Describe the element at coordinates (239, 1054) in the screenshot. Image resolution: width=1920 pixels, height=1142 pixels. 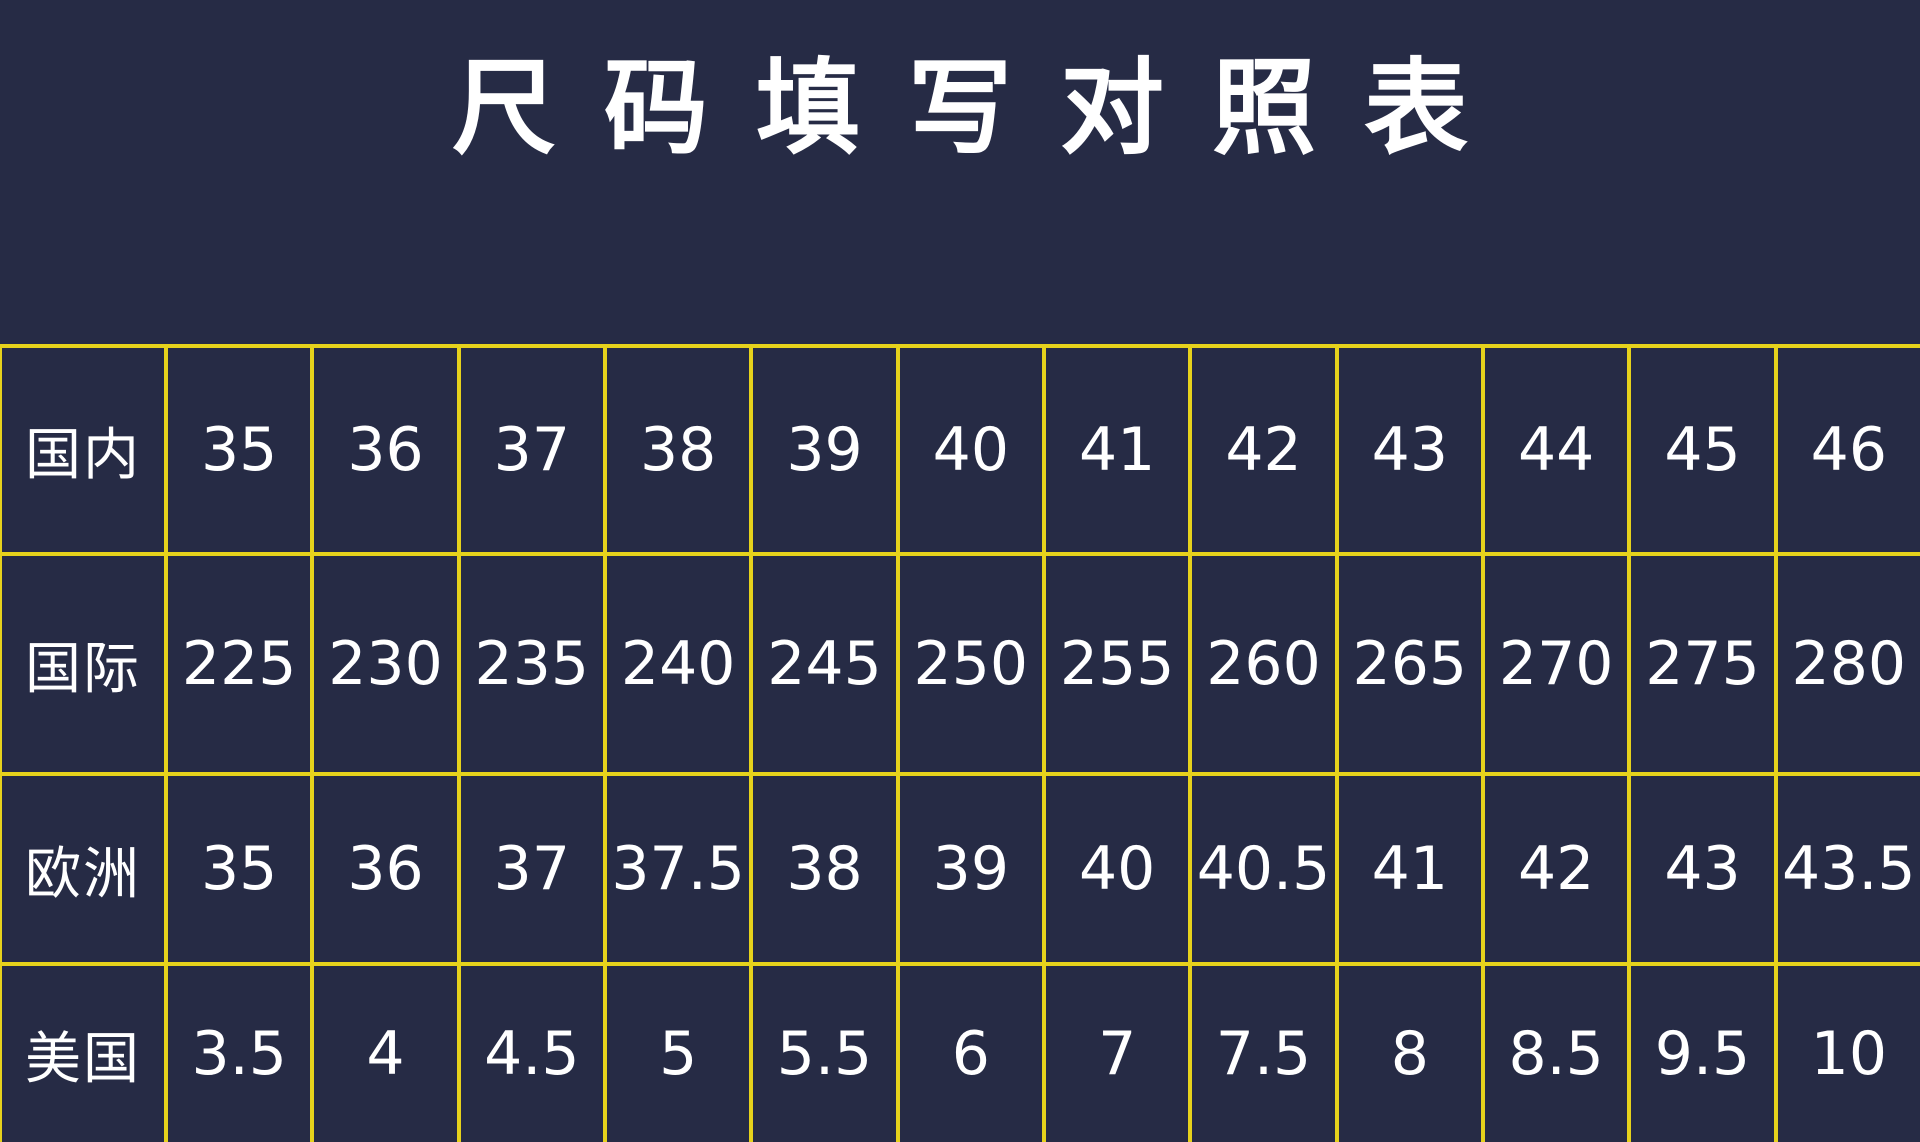
I see `size-cell: 3.5` at that location.